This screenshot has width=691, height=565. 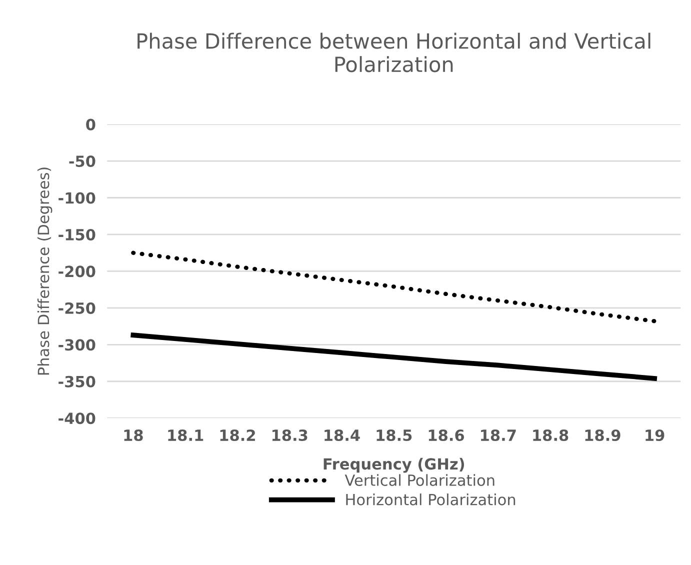 I want to click on x-tick-label: 18.5, so click(x=394, y=435).